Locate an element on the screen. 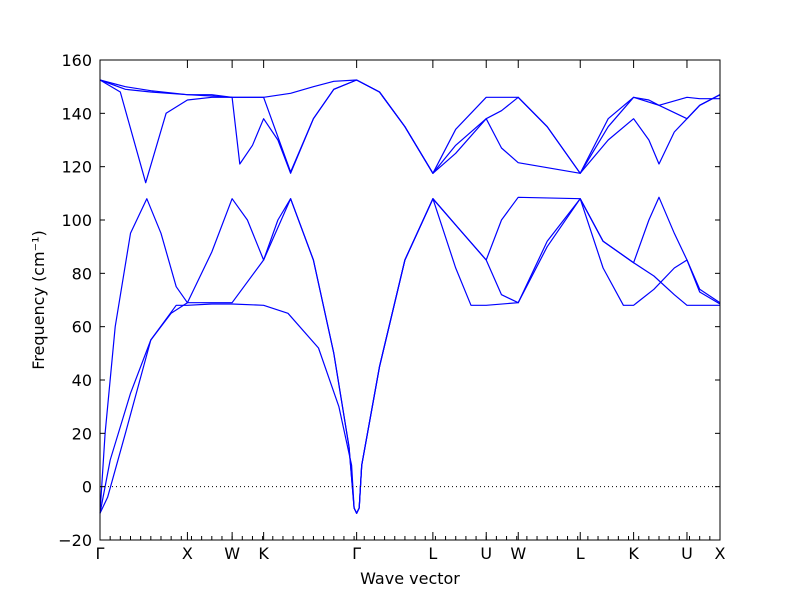 The image size is (800, 600). y-tick-label: 100 is located at coordinates (76, 220).